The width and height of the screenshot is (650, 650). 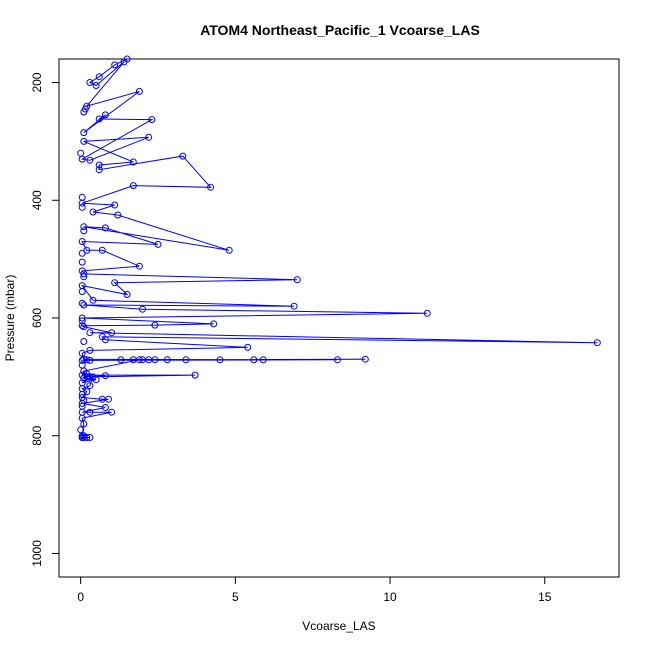 What do you see at coordinates (545, 597) in the screenshot?
I see `x-tick-label-3: 15` at bounding box center [545, 597].